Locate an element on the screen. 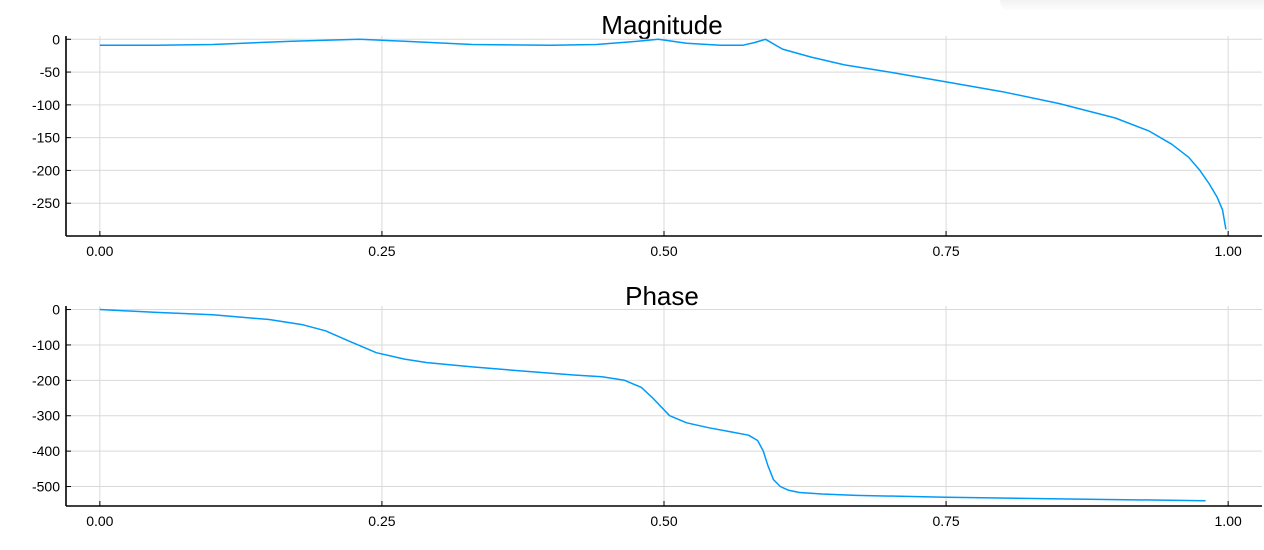  phase-xtick-label: 1.00 is located at coordinates (1228, 521).